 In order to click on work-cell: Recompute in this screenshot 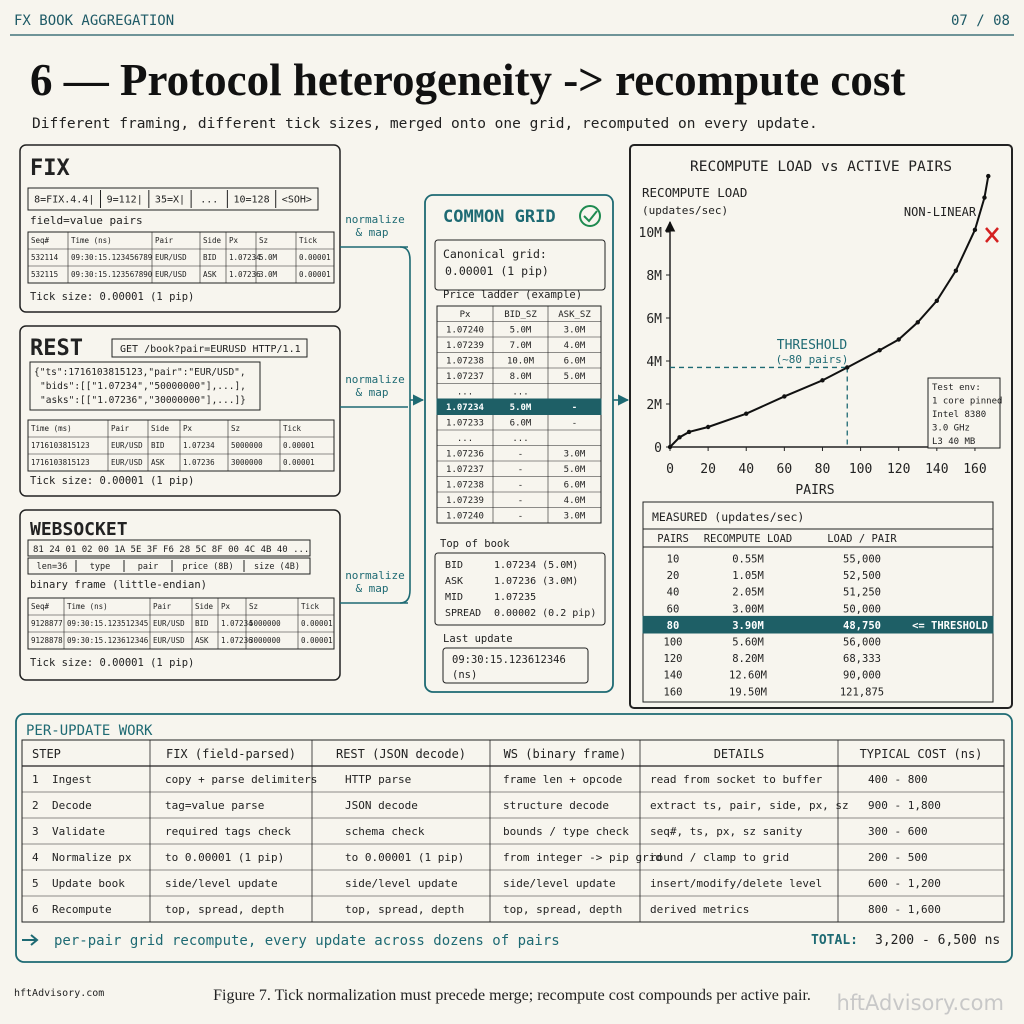, I will do `click(82, 909)`.